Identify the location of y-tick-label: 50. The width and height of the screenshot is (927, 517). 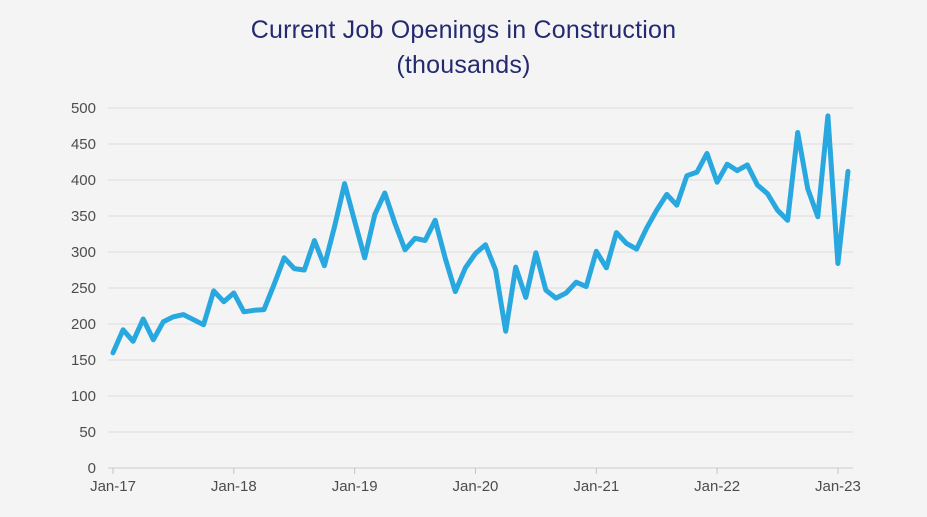
(87, 432).